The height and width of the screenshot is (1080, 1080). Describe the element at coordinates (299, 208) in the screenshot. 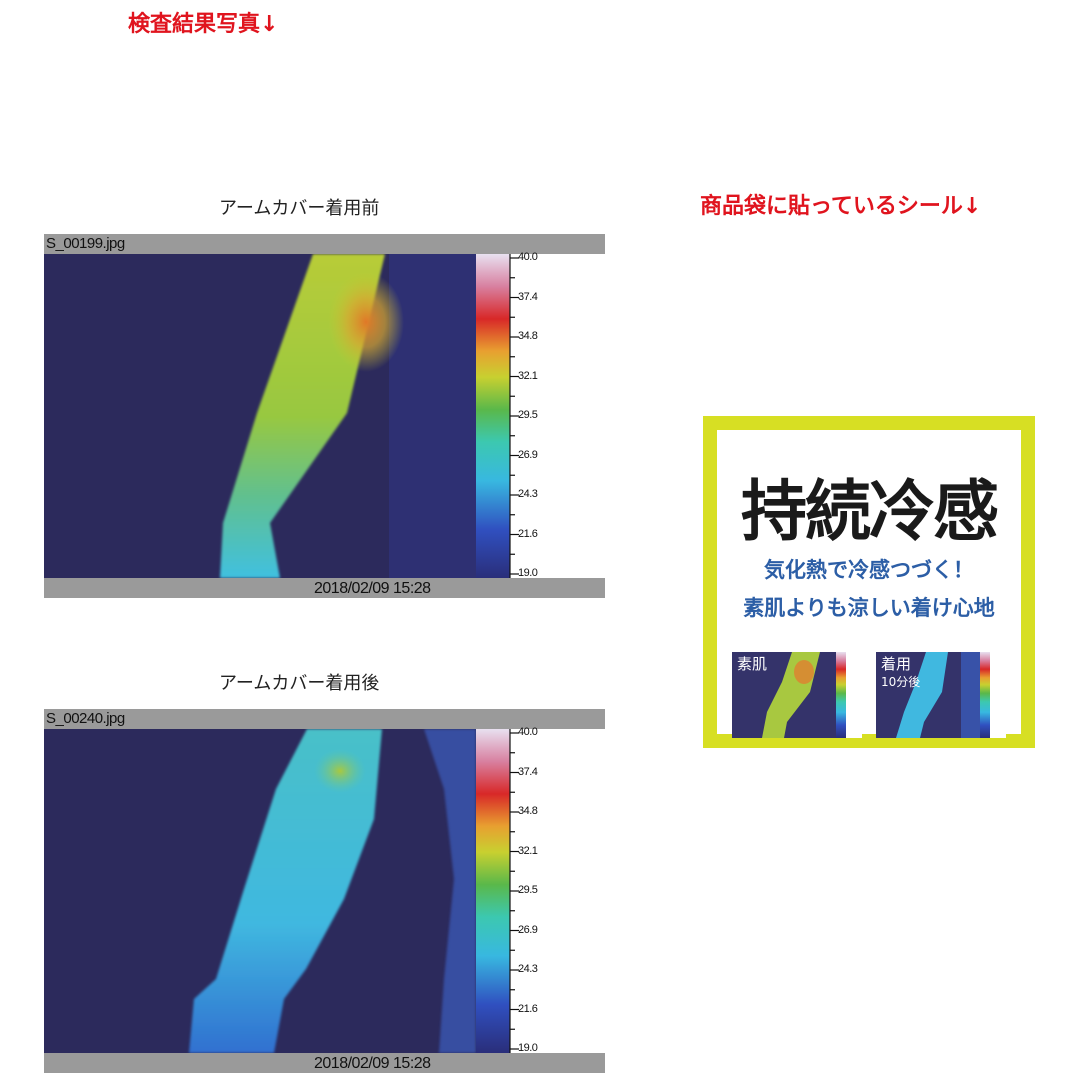

I see `panel-caption-before: アームカバー着用前` at that location.